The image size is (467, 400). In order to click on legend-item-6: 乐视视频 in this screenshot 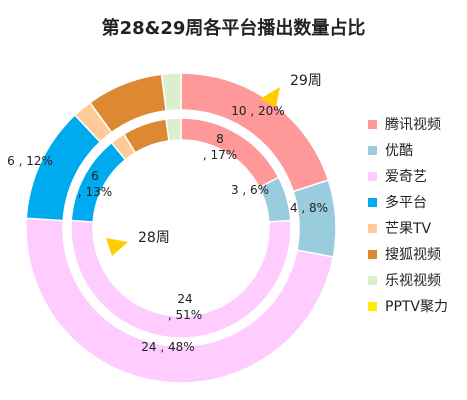, I will do `click(408, 280)`.